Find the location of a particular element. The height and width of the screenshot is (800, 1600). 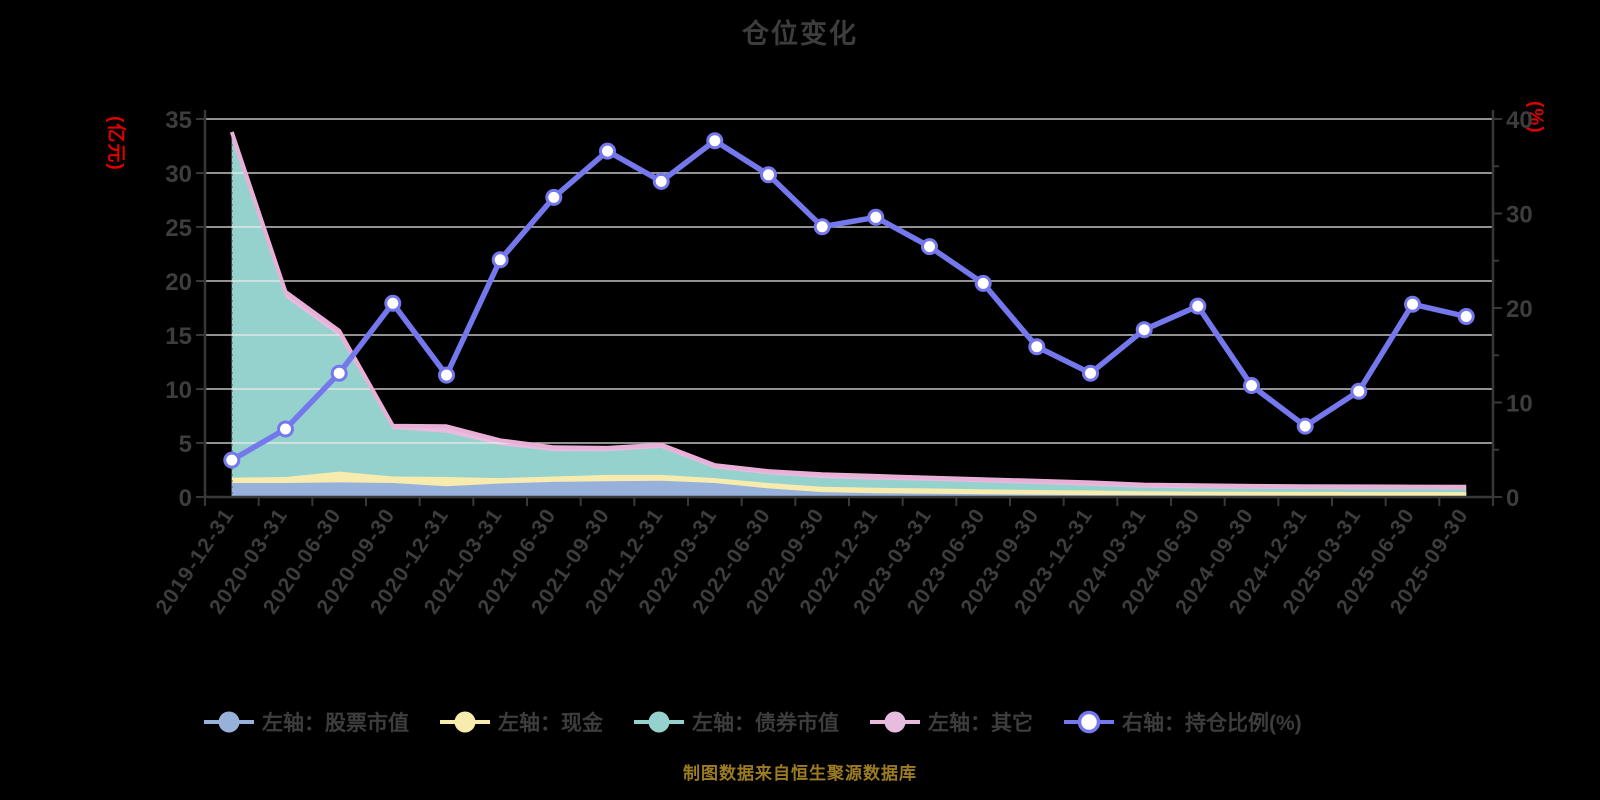

right-tick-label: 30 is located at coordinates (1519, 215).